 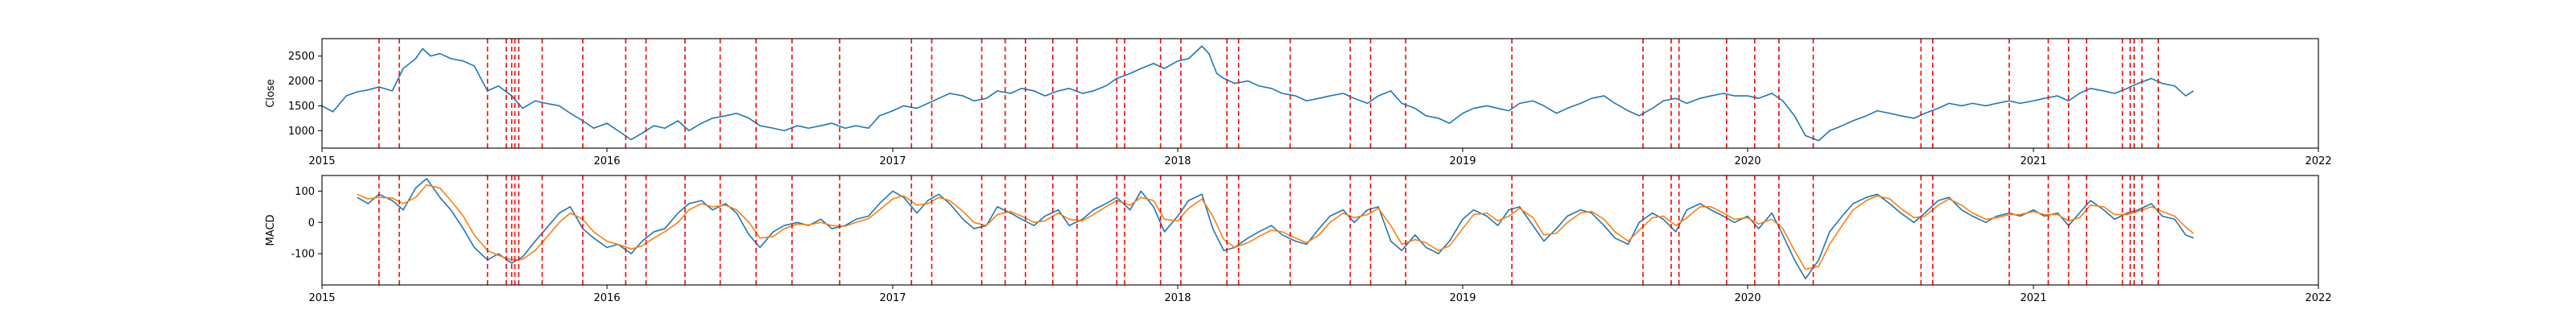 What do you see at coordinates (2318, 161) in the screenshot?
I see `close-x-tick-label: 2022` at bounding box center [2318, 161].